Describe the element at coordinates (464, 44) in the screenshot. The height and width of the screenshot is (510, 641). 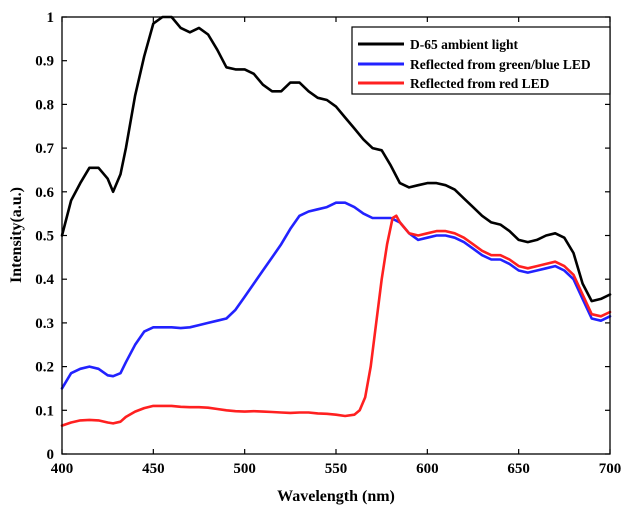
I see `legend-label-d65: D-65 ambient light` at that location.